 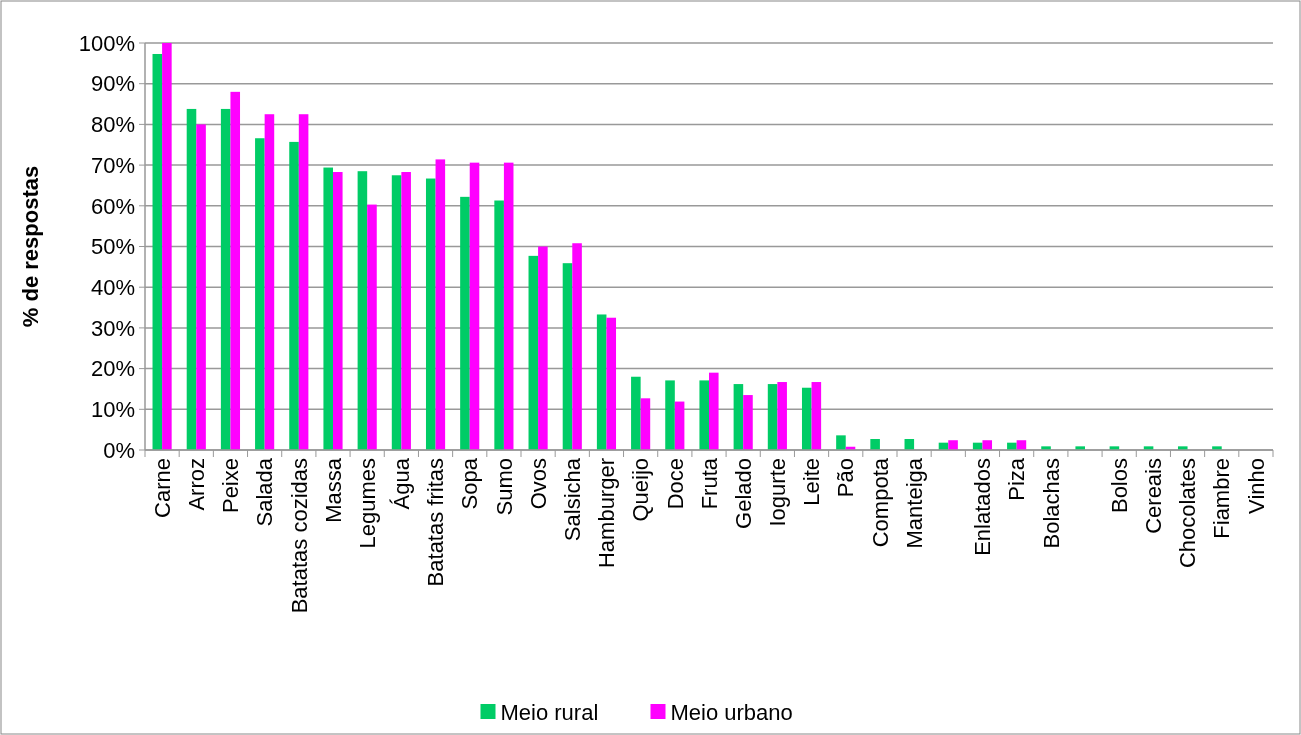 What do you see at coordinates (112, 206) in the screenshot?
I see `y-tick-label: 60%` at bounding box center [112, 206].